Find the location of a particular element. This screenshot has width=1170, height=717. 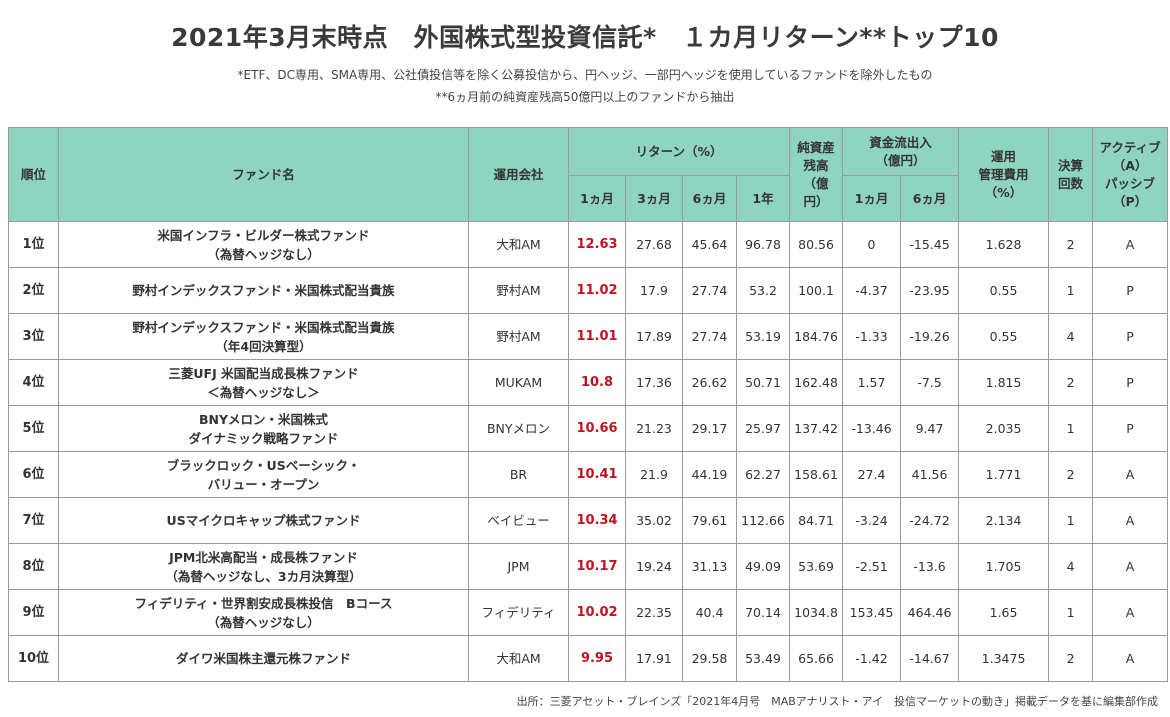

return-3m-cell: 17.91 is located at coordinates (654, 658).